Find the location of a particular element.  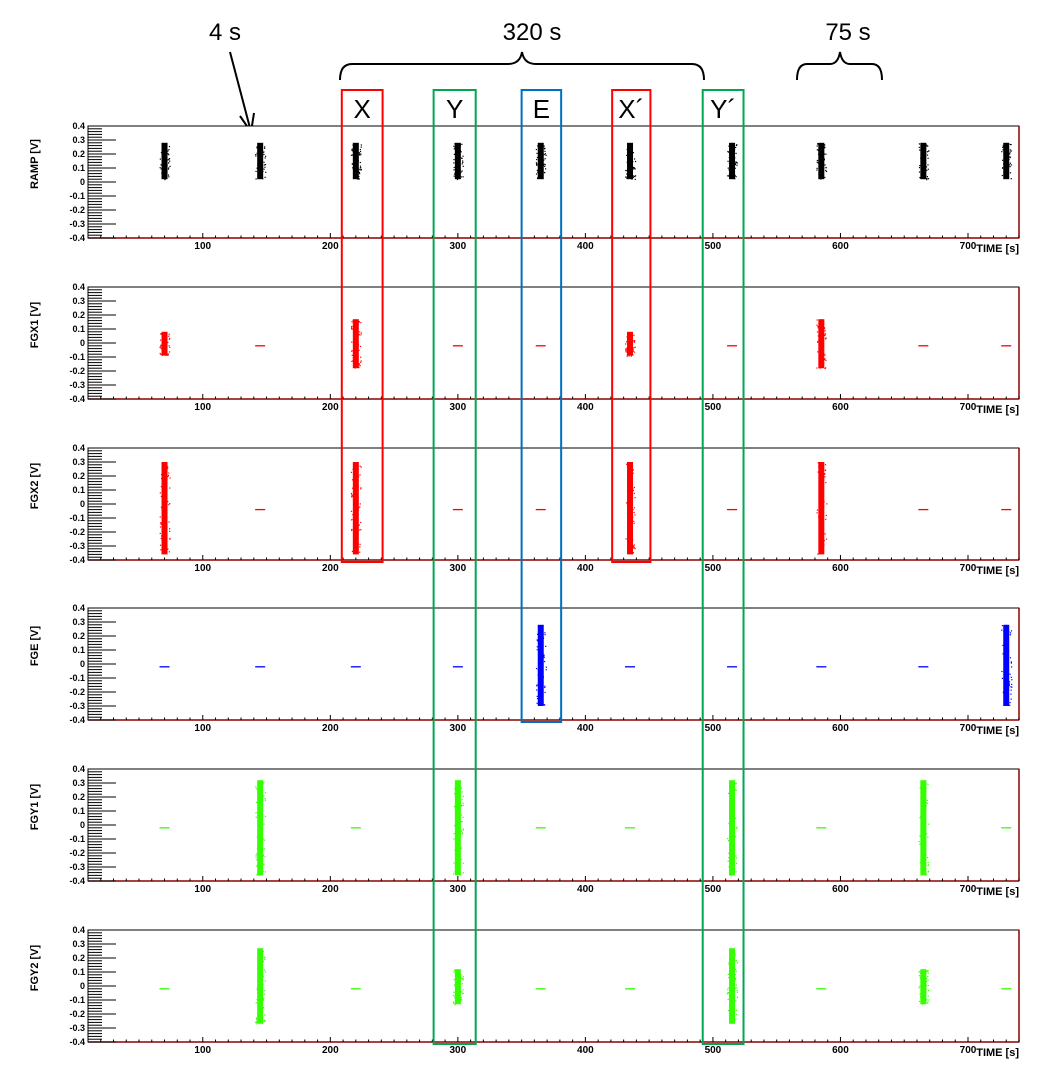

y-tick-label: -0.3 is located at coordinates (77, 867).